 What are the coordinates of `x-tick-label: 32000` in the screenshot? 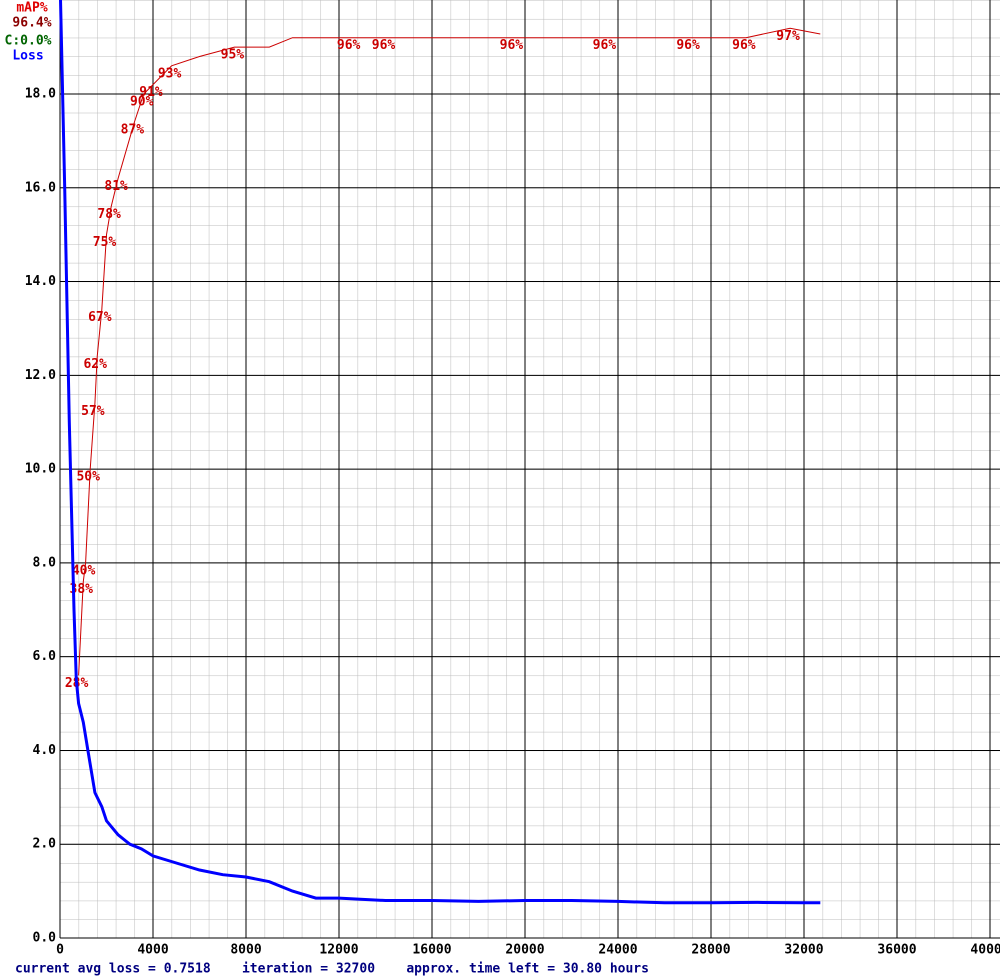 It's located at (803, 950).